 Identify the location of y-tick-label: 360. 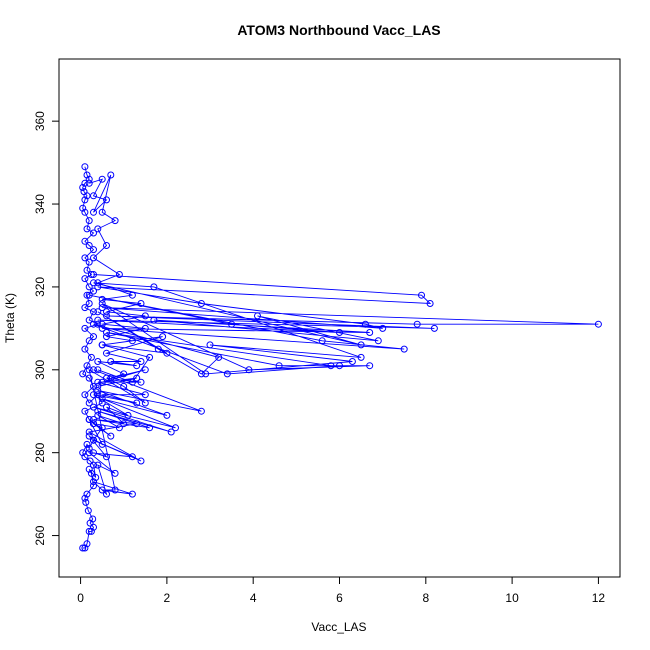
(40, 121).